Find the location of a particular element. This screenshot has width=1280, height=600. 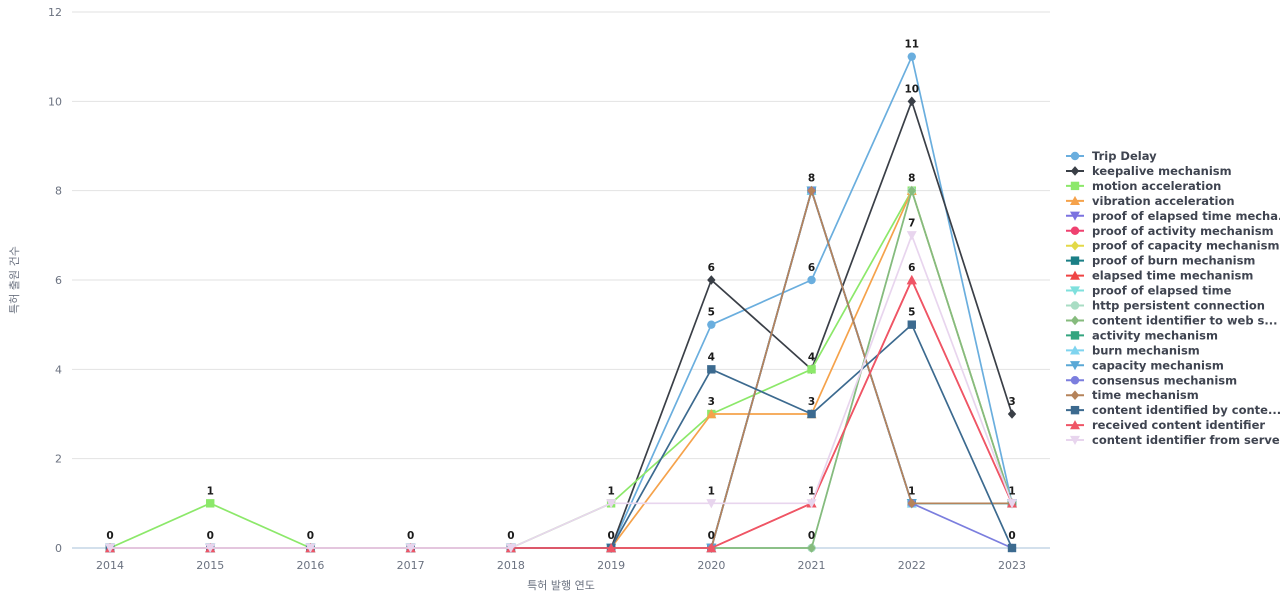

point-value-label: 7 is located at coordinates (911, 223).